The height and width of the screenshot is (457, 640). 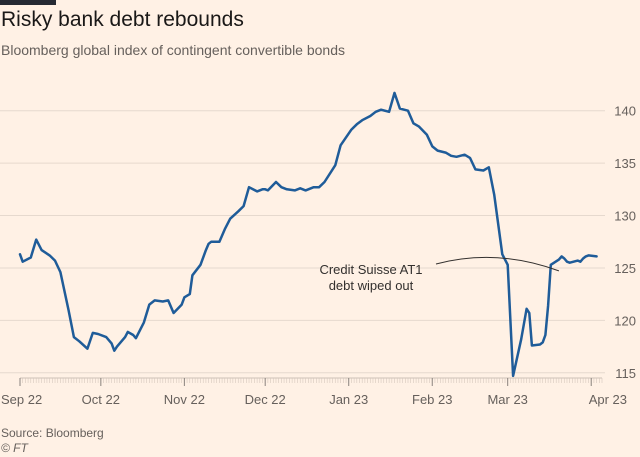 I want to click on x-tick-label: Sep 22, so click(x=21, y=399).